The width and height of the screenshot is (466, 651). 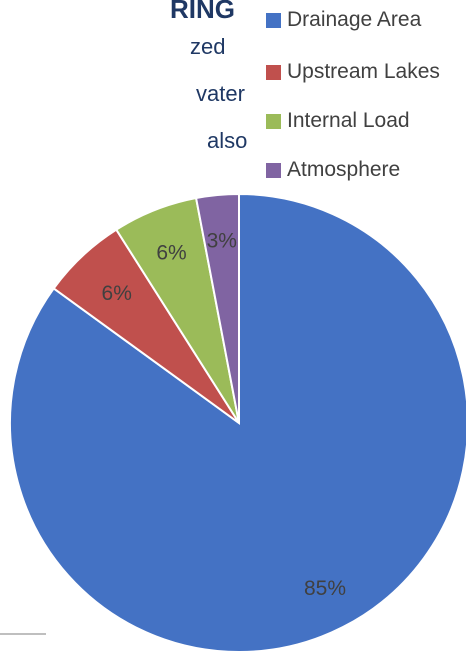 I want to click on legend-swatch-upstream-lakes, so click(x=273, y=72).